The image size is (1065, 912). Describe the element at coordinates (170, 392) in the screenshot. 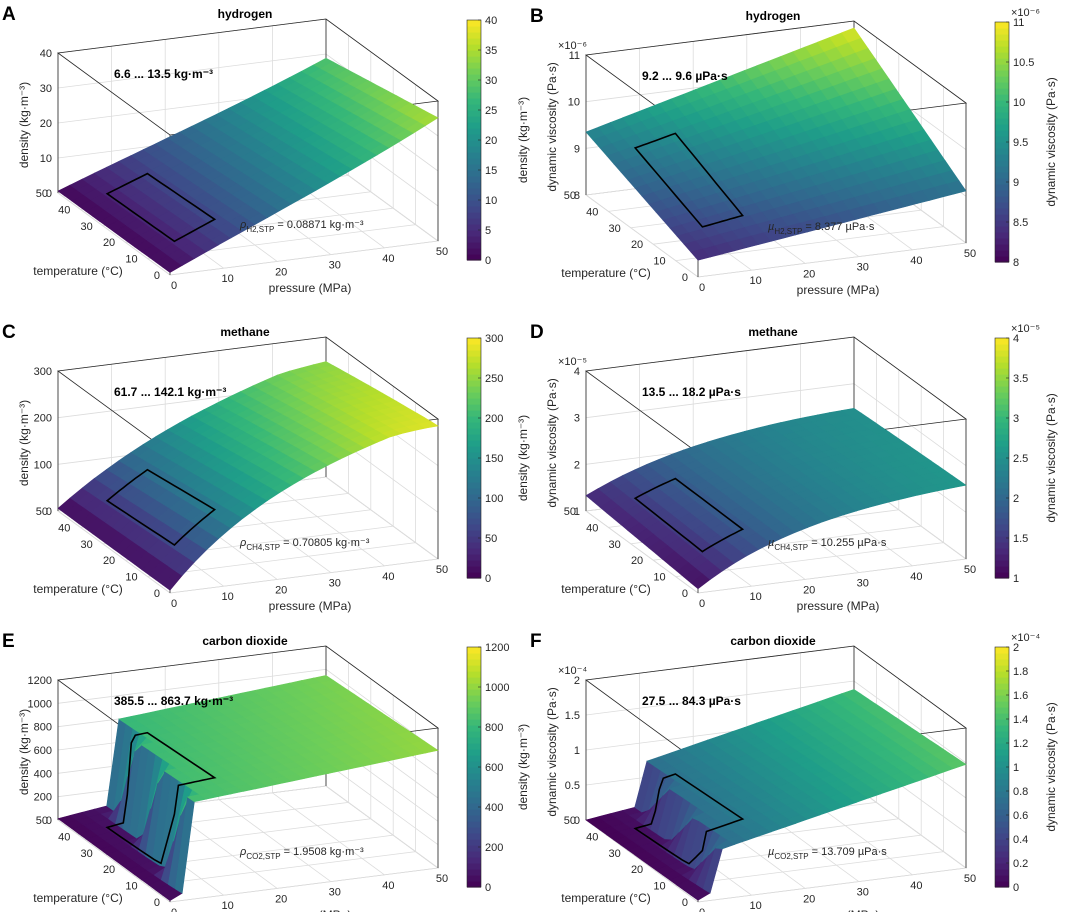

I see `range-annotation: 61.7 ... 142.1 kg·m⁻³` at that location.